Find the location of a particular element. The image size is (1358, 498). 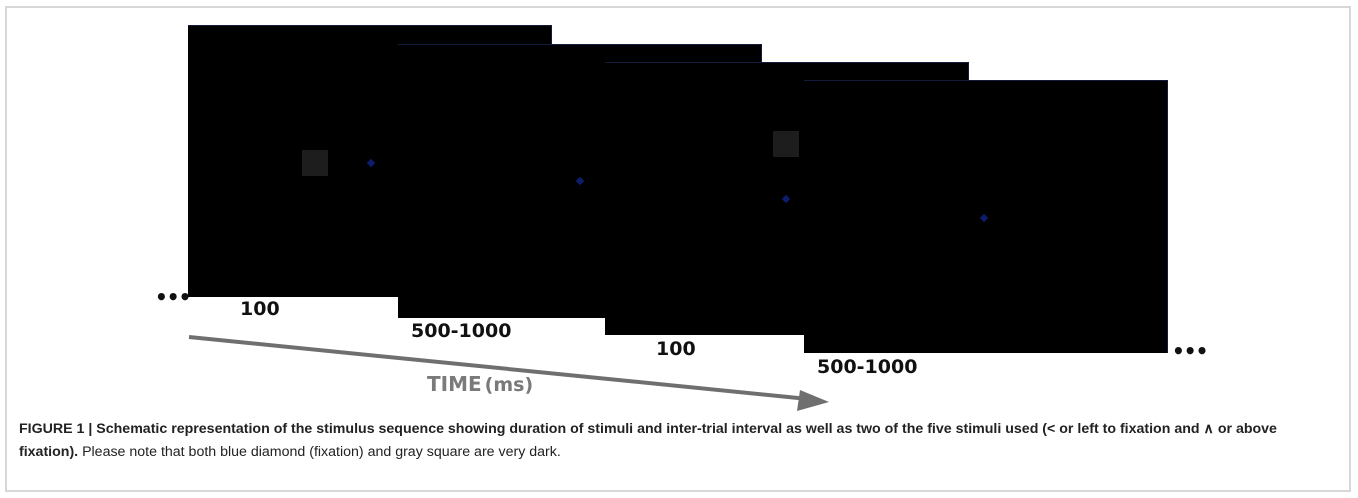

time-axis-title: TIME is located at coordinates (454, 384).